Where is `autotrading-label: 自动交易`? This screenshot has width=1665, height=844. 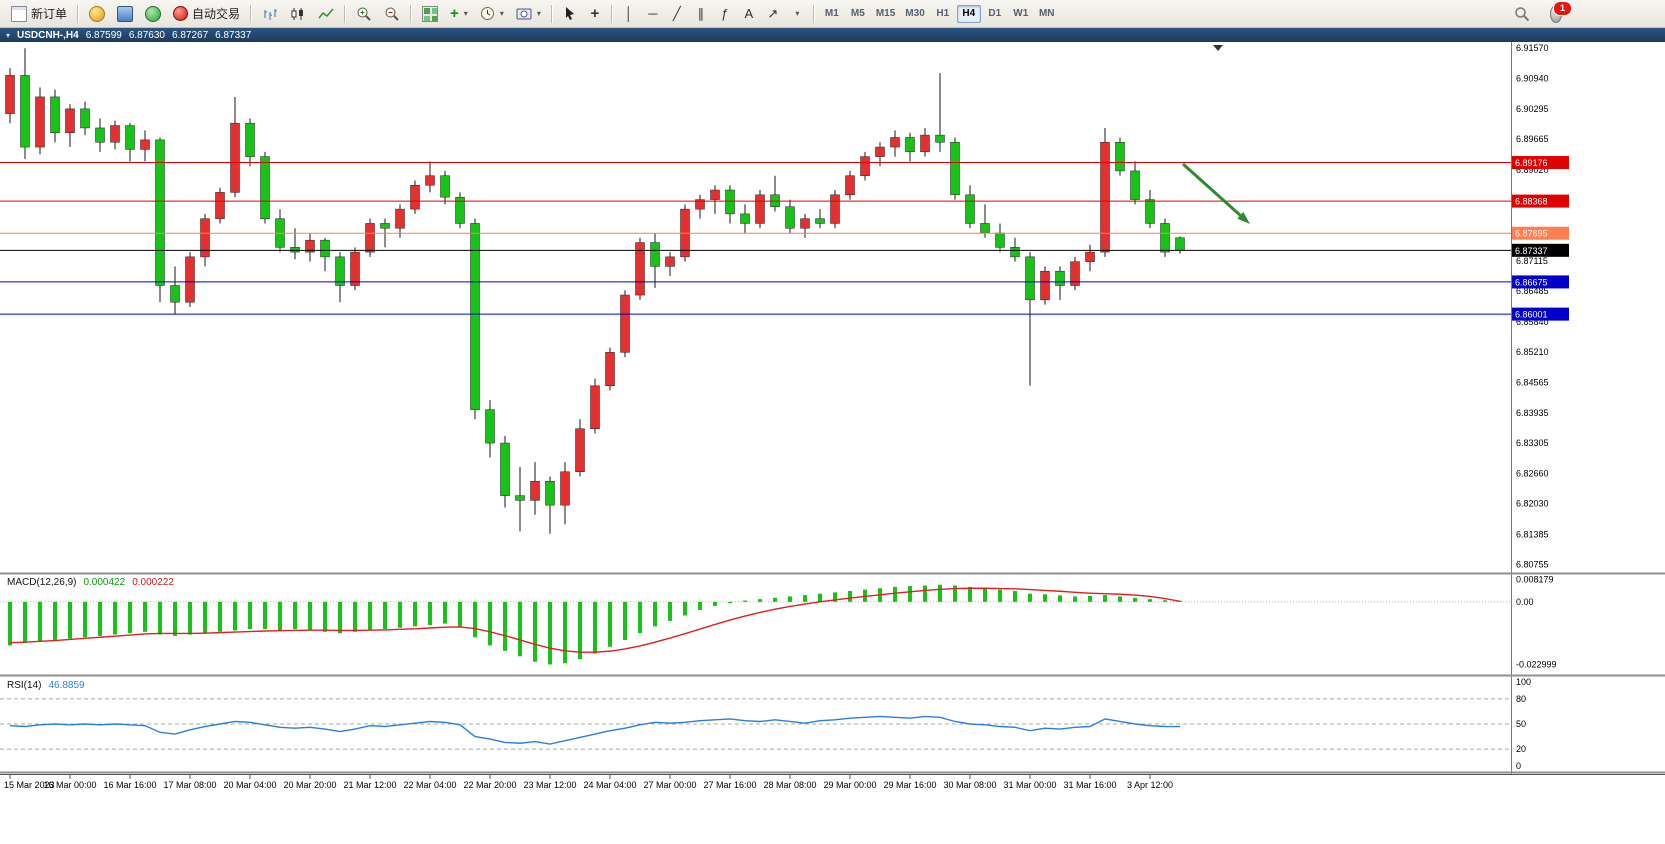
autotrading-label: 自动交易 is located at coordinates (216, 14).